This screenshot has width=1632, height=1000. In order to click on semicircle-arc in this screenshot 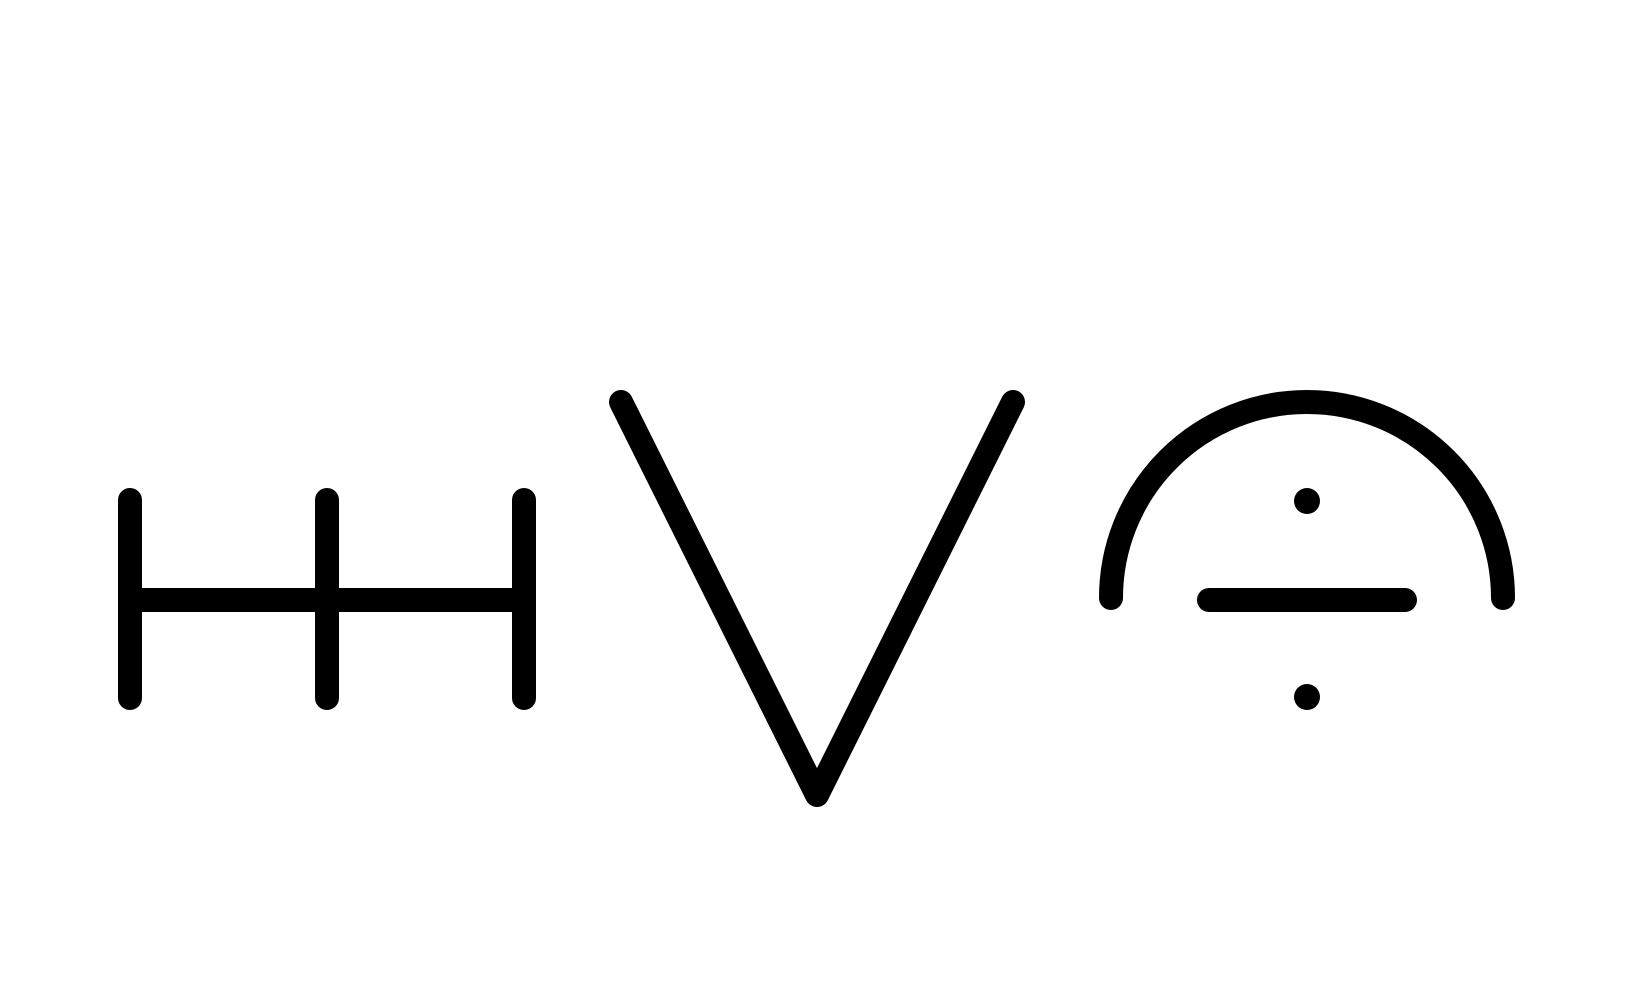, I will do `click(1307, 500)`.